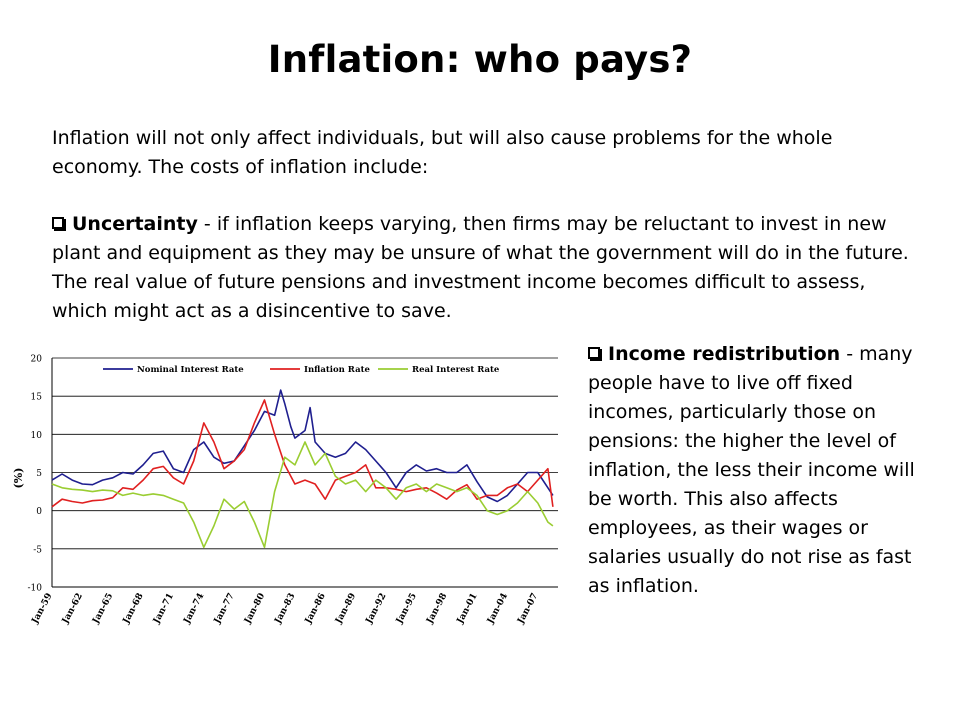 The width and height of the screenshot is (960, 720). Describe the element at coordinates (39, 474) in the screenshot. I see `y-tick-label: 5` at that location.